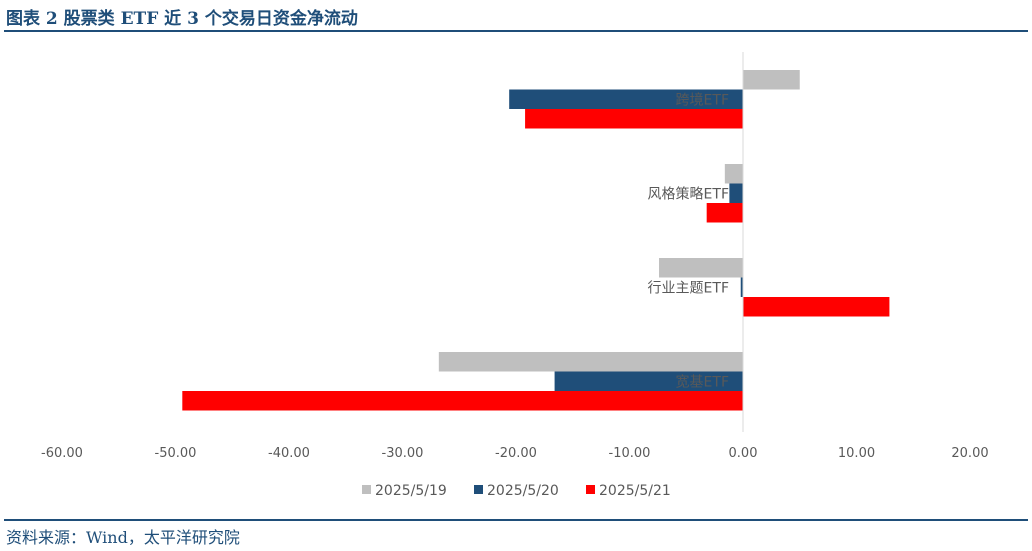  Describe the element at coordinates (688, 241) in the screenshot. I see `category-labels: 跨境ETF 风格策略ETF 行业主题ETF 宽基ETF` at that location.